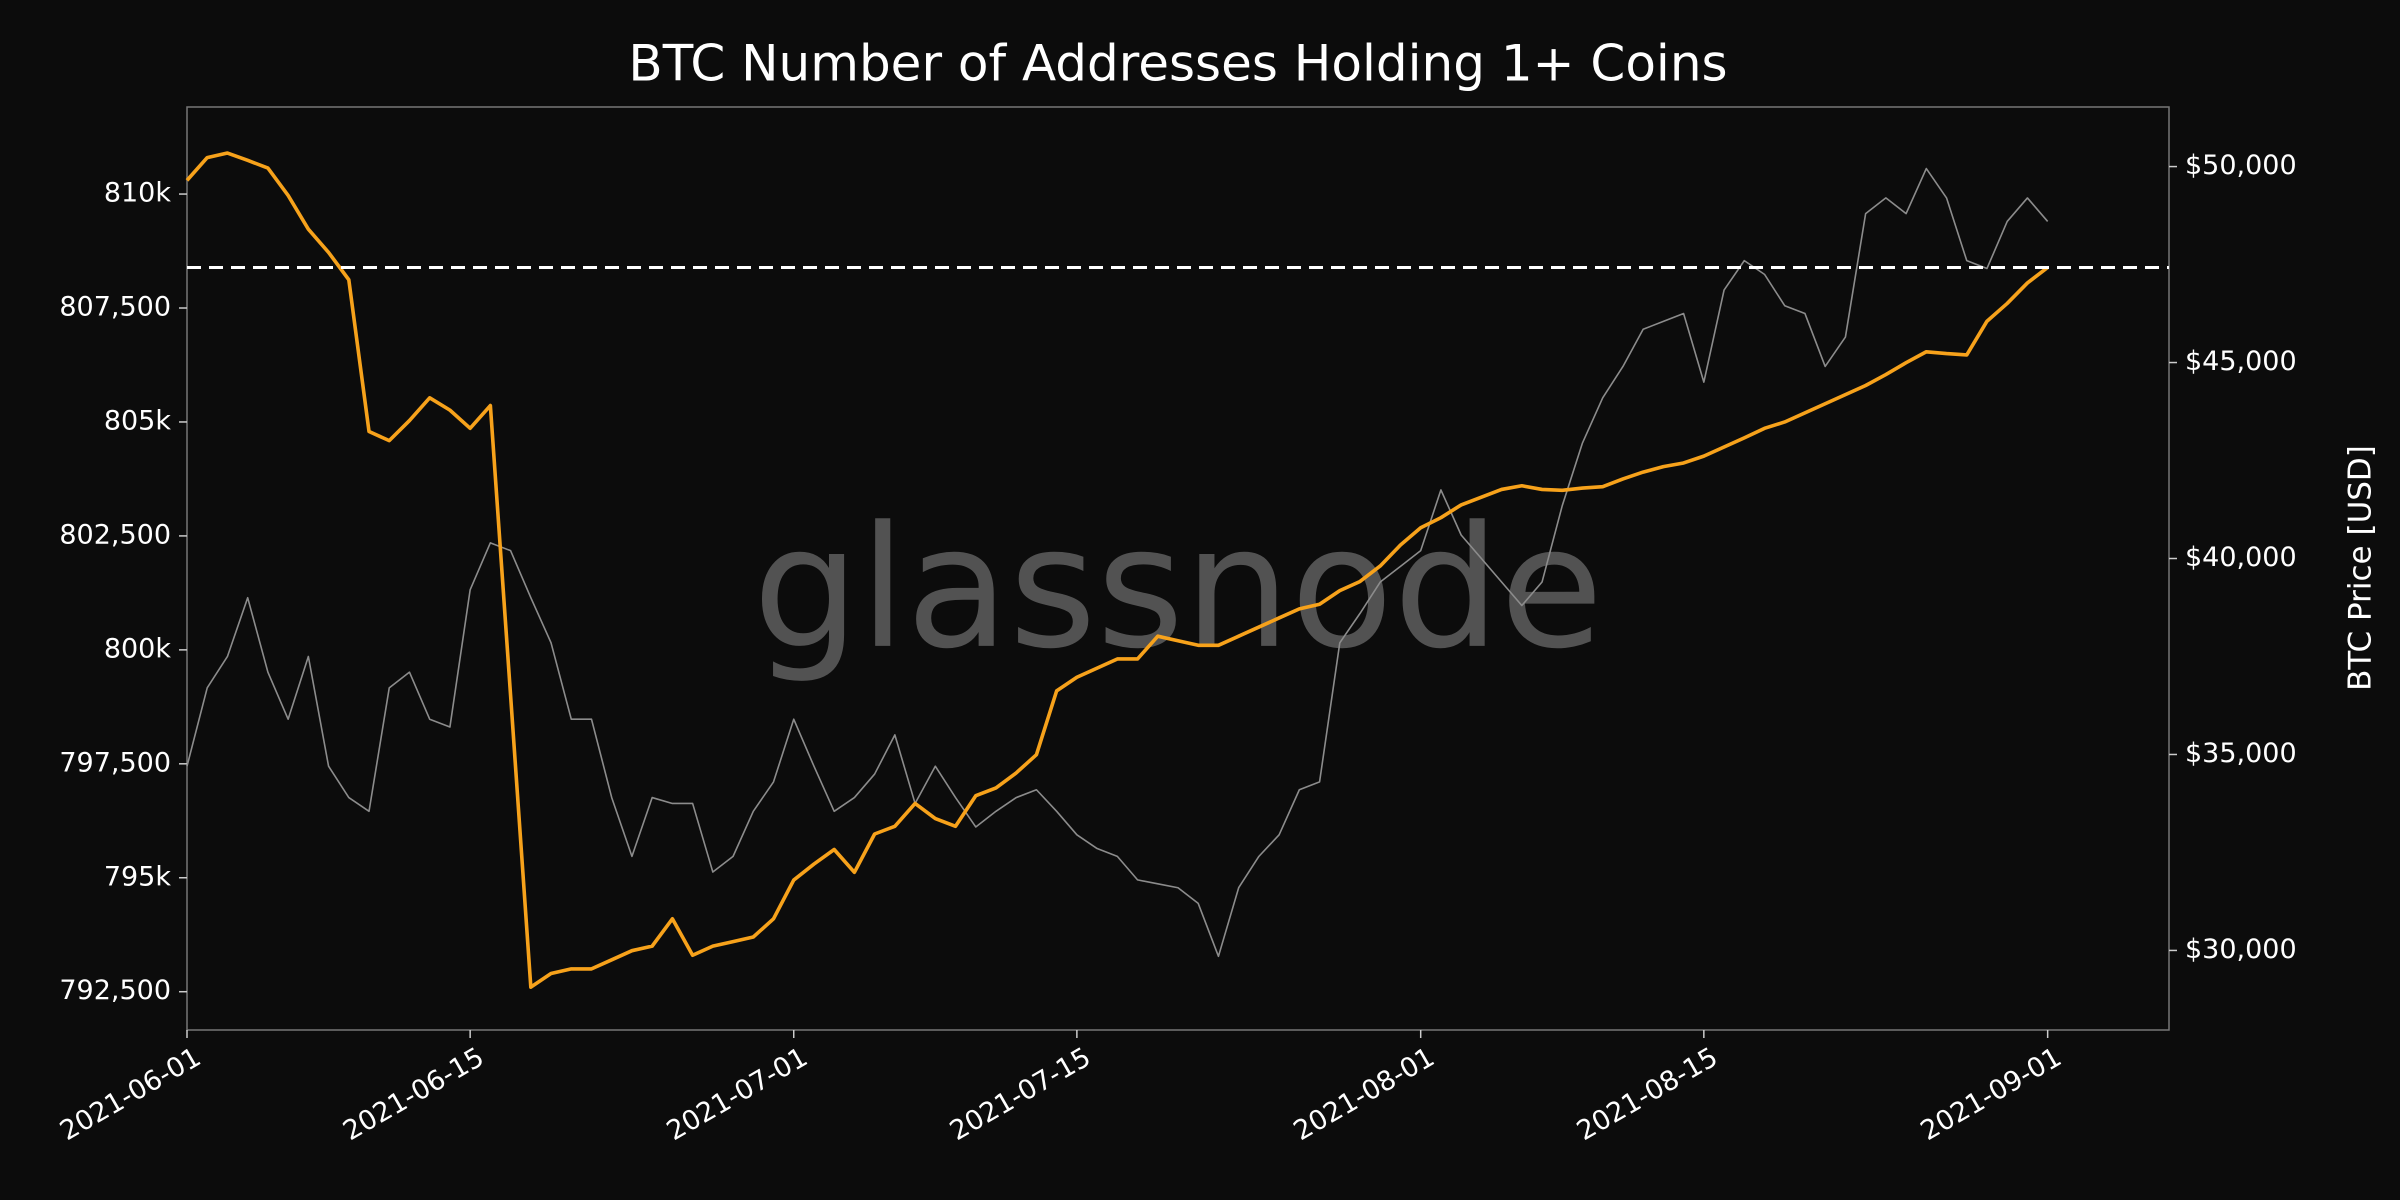 The image size is (2400, 1200). Describe the element at coordinates (115, 762) in the screenshot. I see `y-tick-label: 797,500` at that location.